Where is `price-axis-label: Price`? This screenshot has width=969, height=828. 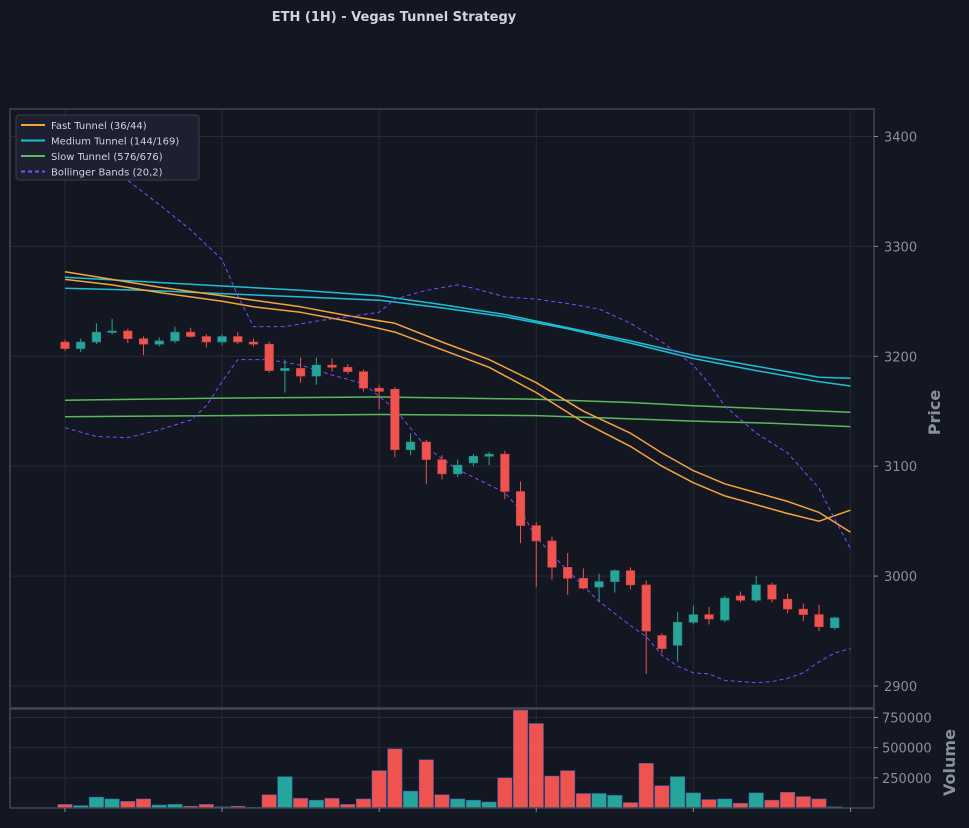
price-axis-label: Price is located at coordinates (934, 413).